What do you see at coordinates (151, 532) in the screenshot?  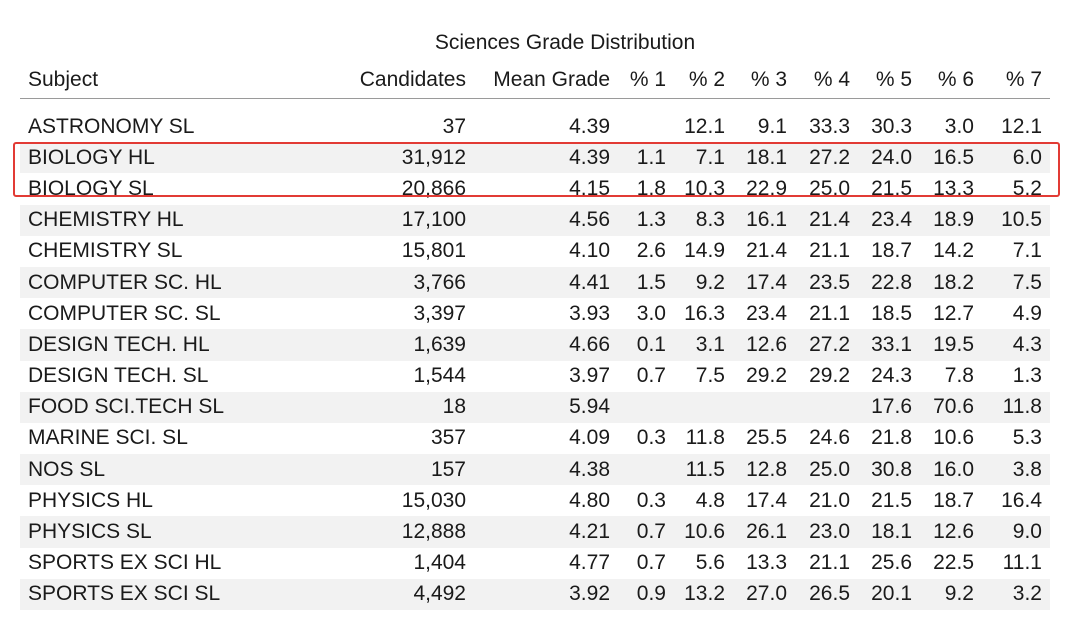 I see `subject-cell: PHYSICS SL` at bounding box center [151, 532].